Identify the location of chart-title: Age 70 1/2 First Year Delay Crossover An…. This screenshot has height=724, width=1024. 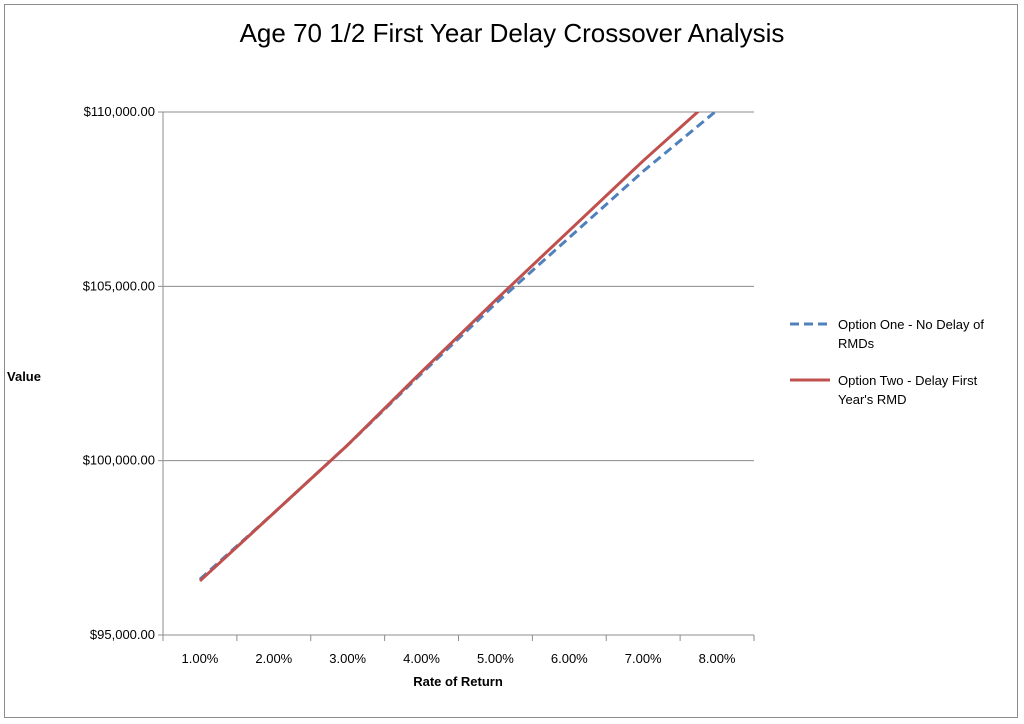
(512, 33).